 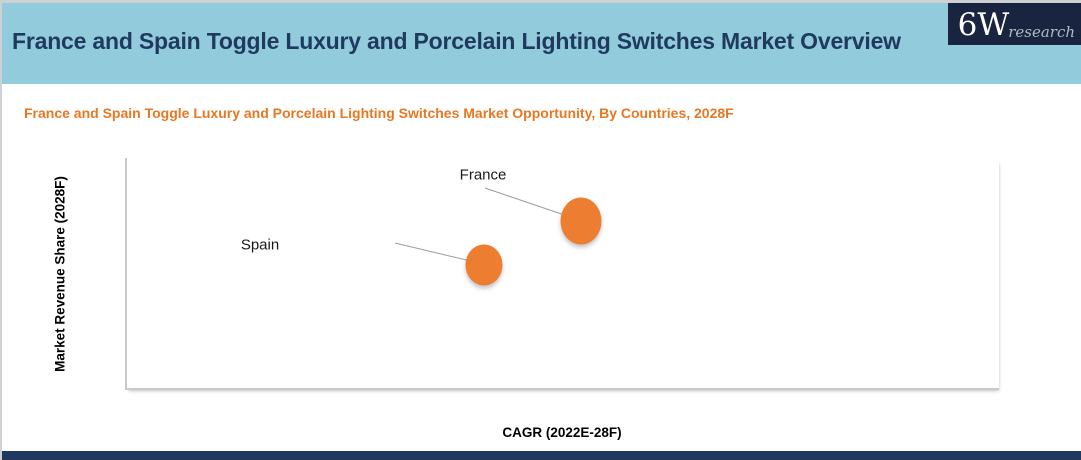 I want to click on top-border-strip, so click(x=541, y=1).